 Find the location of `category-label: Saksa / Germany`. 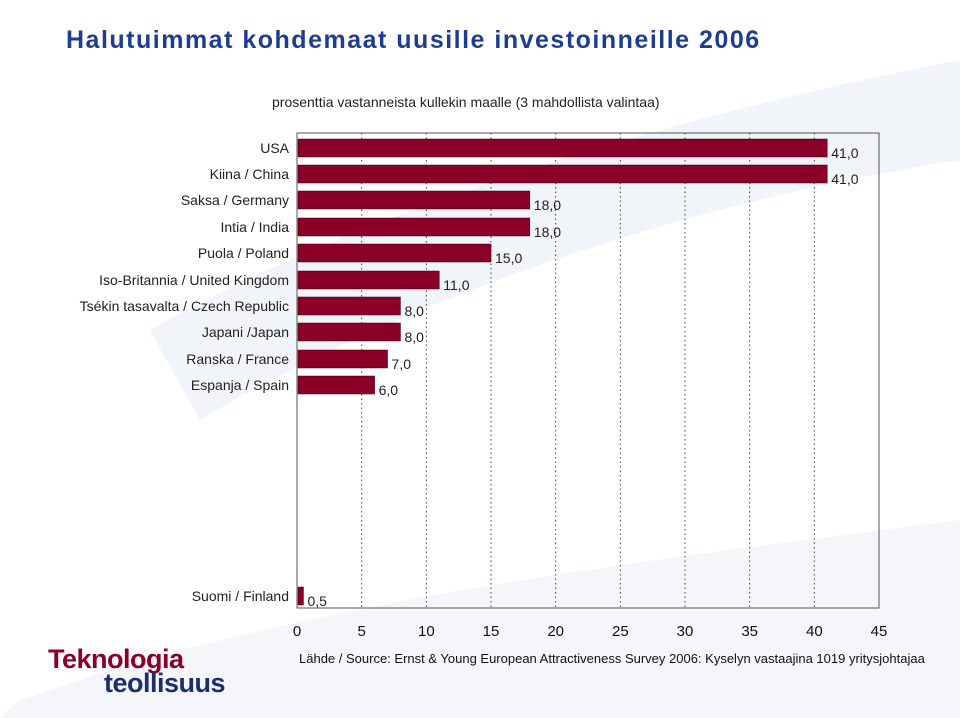

category-label: Saksa / Germany is located at coordinates (235, 200).